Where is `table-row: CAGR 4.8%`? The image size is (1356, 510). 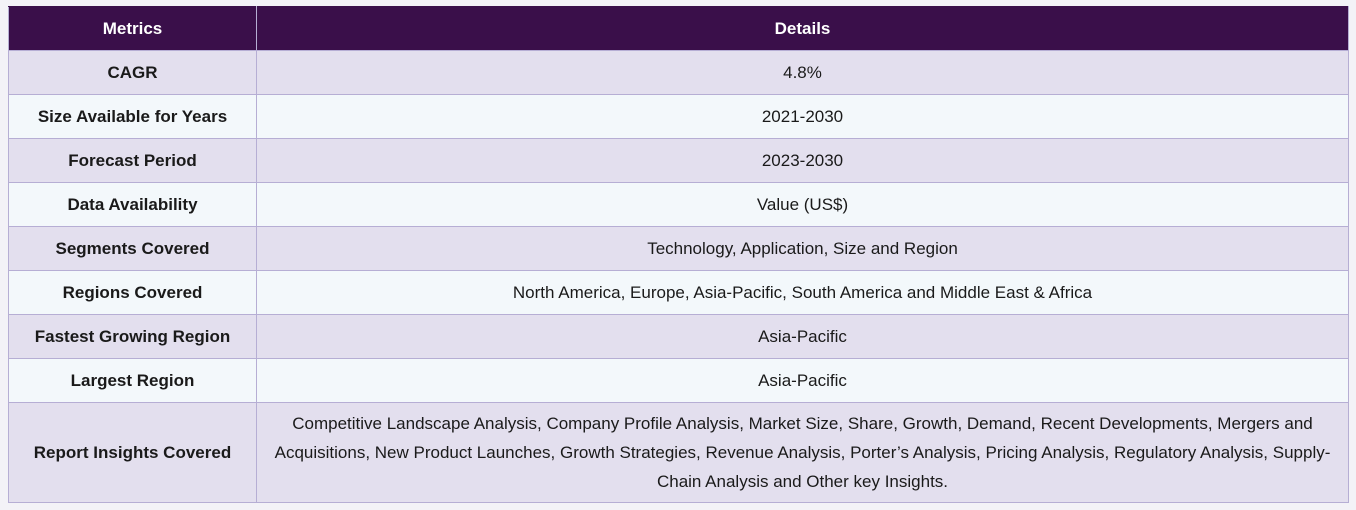 table-row: CAGR 4.8% is located at coordinates (678, 72).